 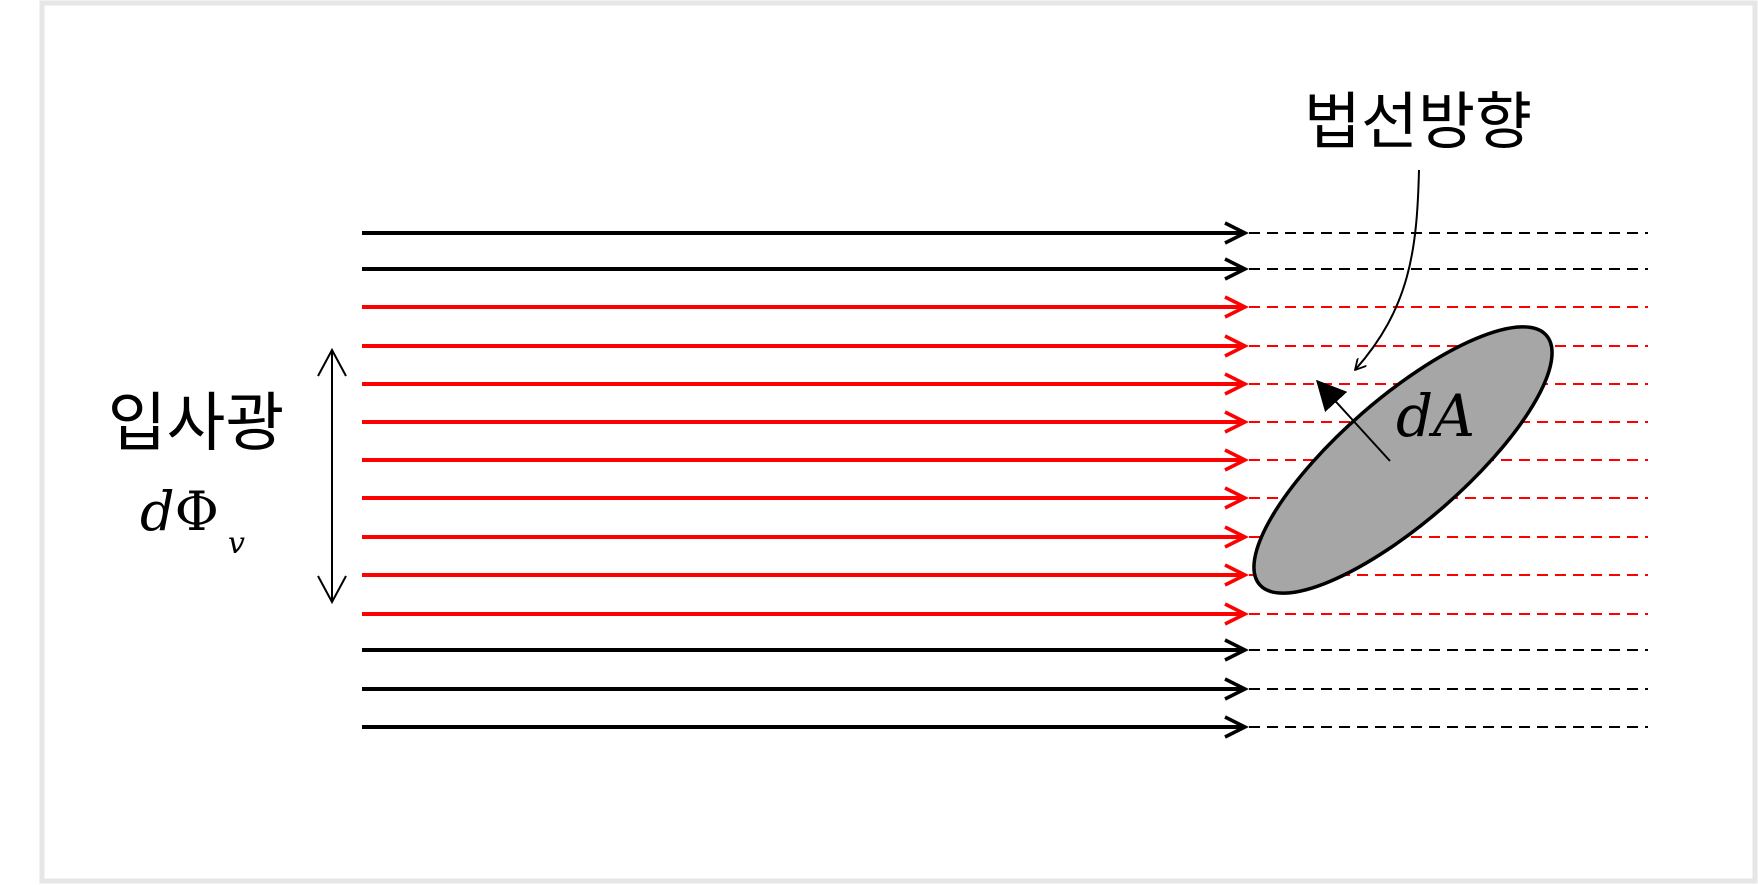 I want to click on incident-light-label: 입사광, so click(x=196, y=424).